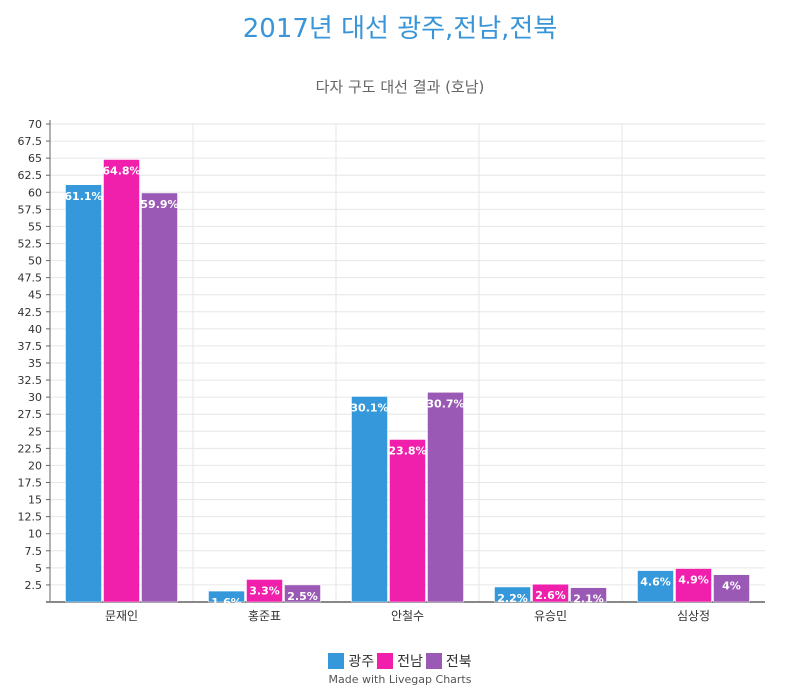  What do you see at coordinates (407, 450) in the screenshot?
I see `data-label: 23.8%` at bounding box center [407, 450].